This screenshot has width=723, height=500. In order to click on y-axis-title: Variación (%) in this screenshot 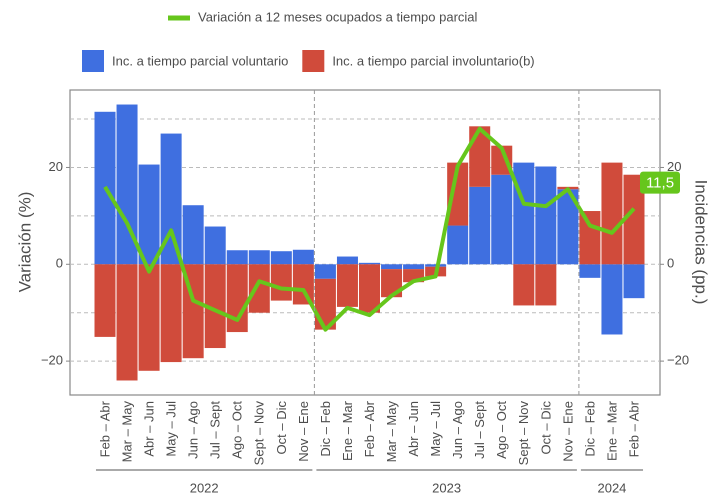, I will do `click(24, 242)`.